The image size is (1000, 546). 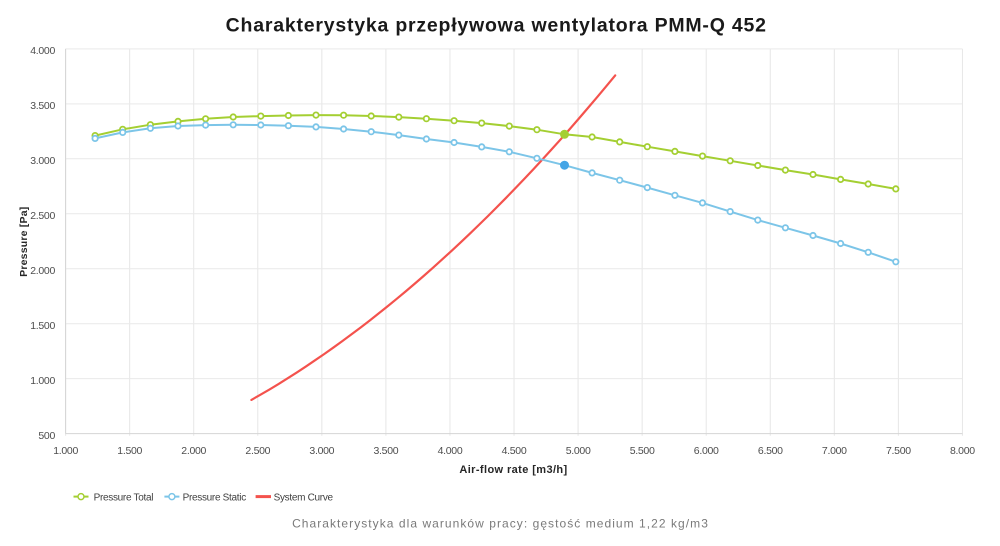 I want to click on svg-text: 6.000, so click(x=706, y=451).